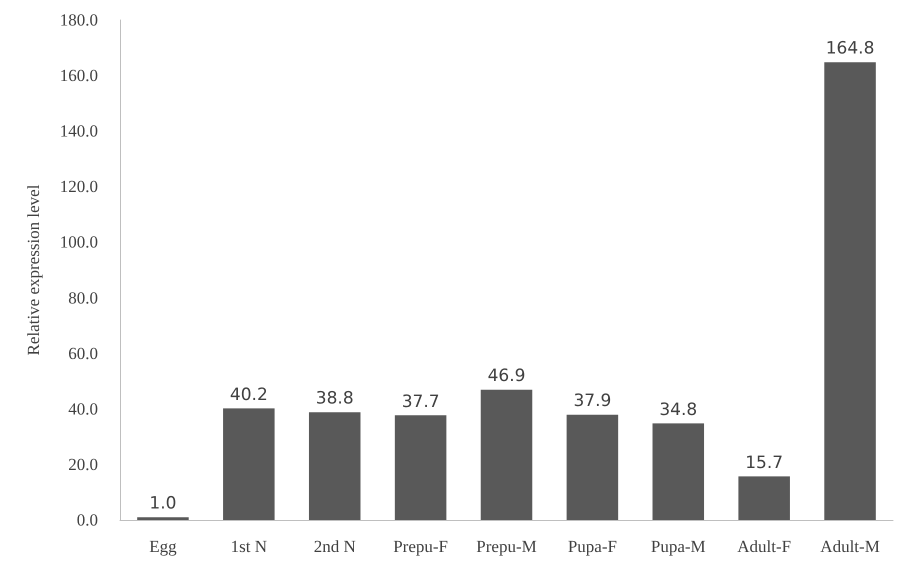 This screenshot has width=903, height=563. What do you see at coordinates (764, 546) in the screenshot?
I see `x-tick-label: Adult-F` at bounding box center [764, 546].